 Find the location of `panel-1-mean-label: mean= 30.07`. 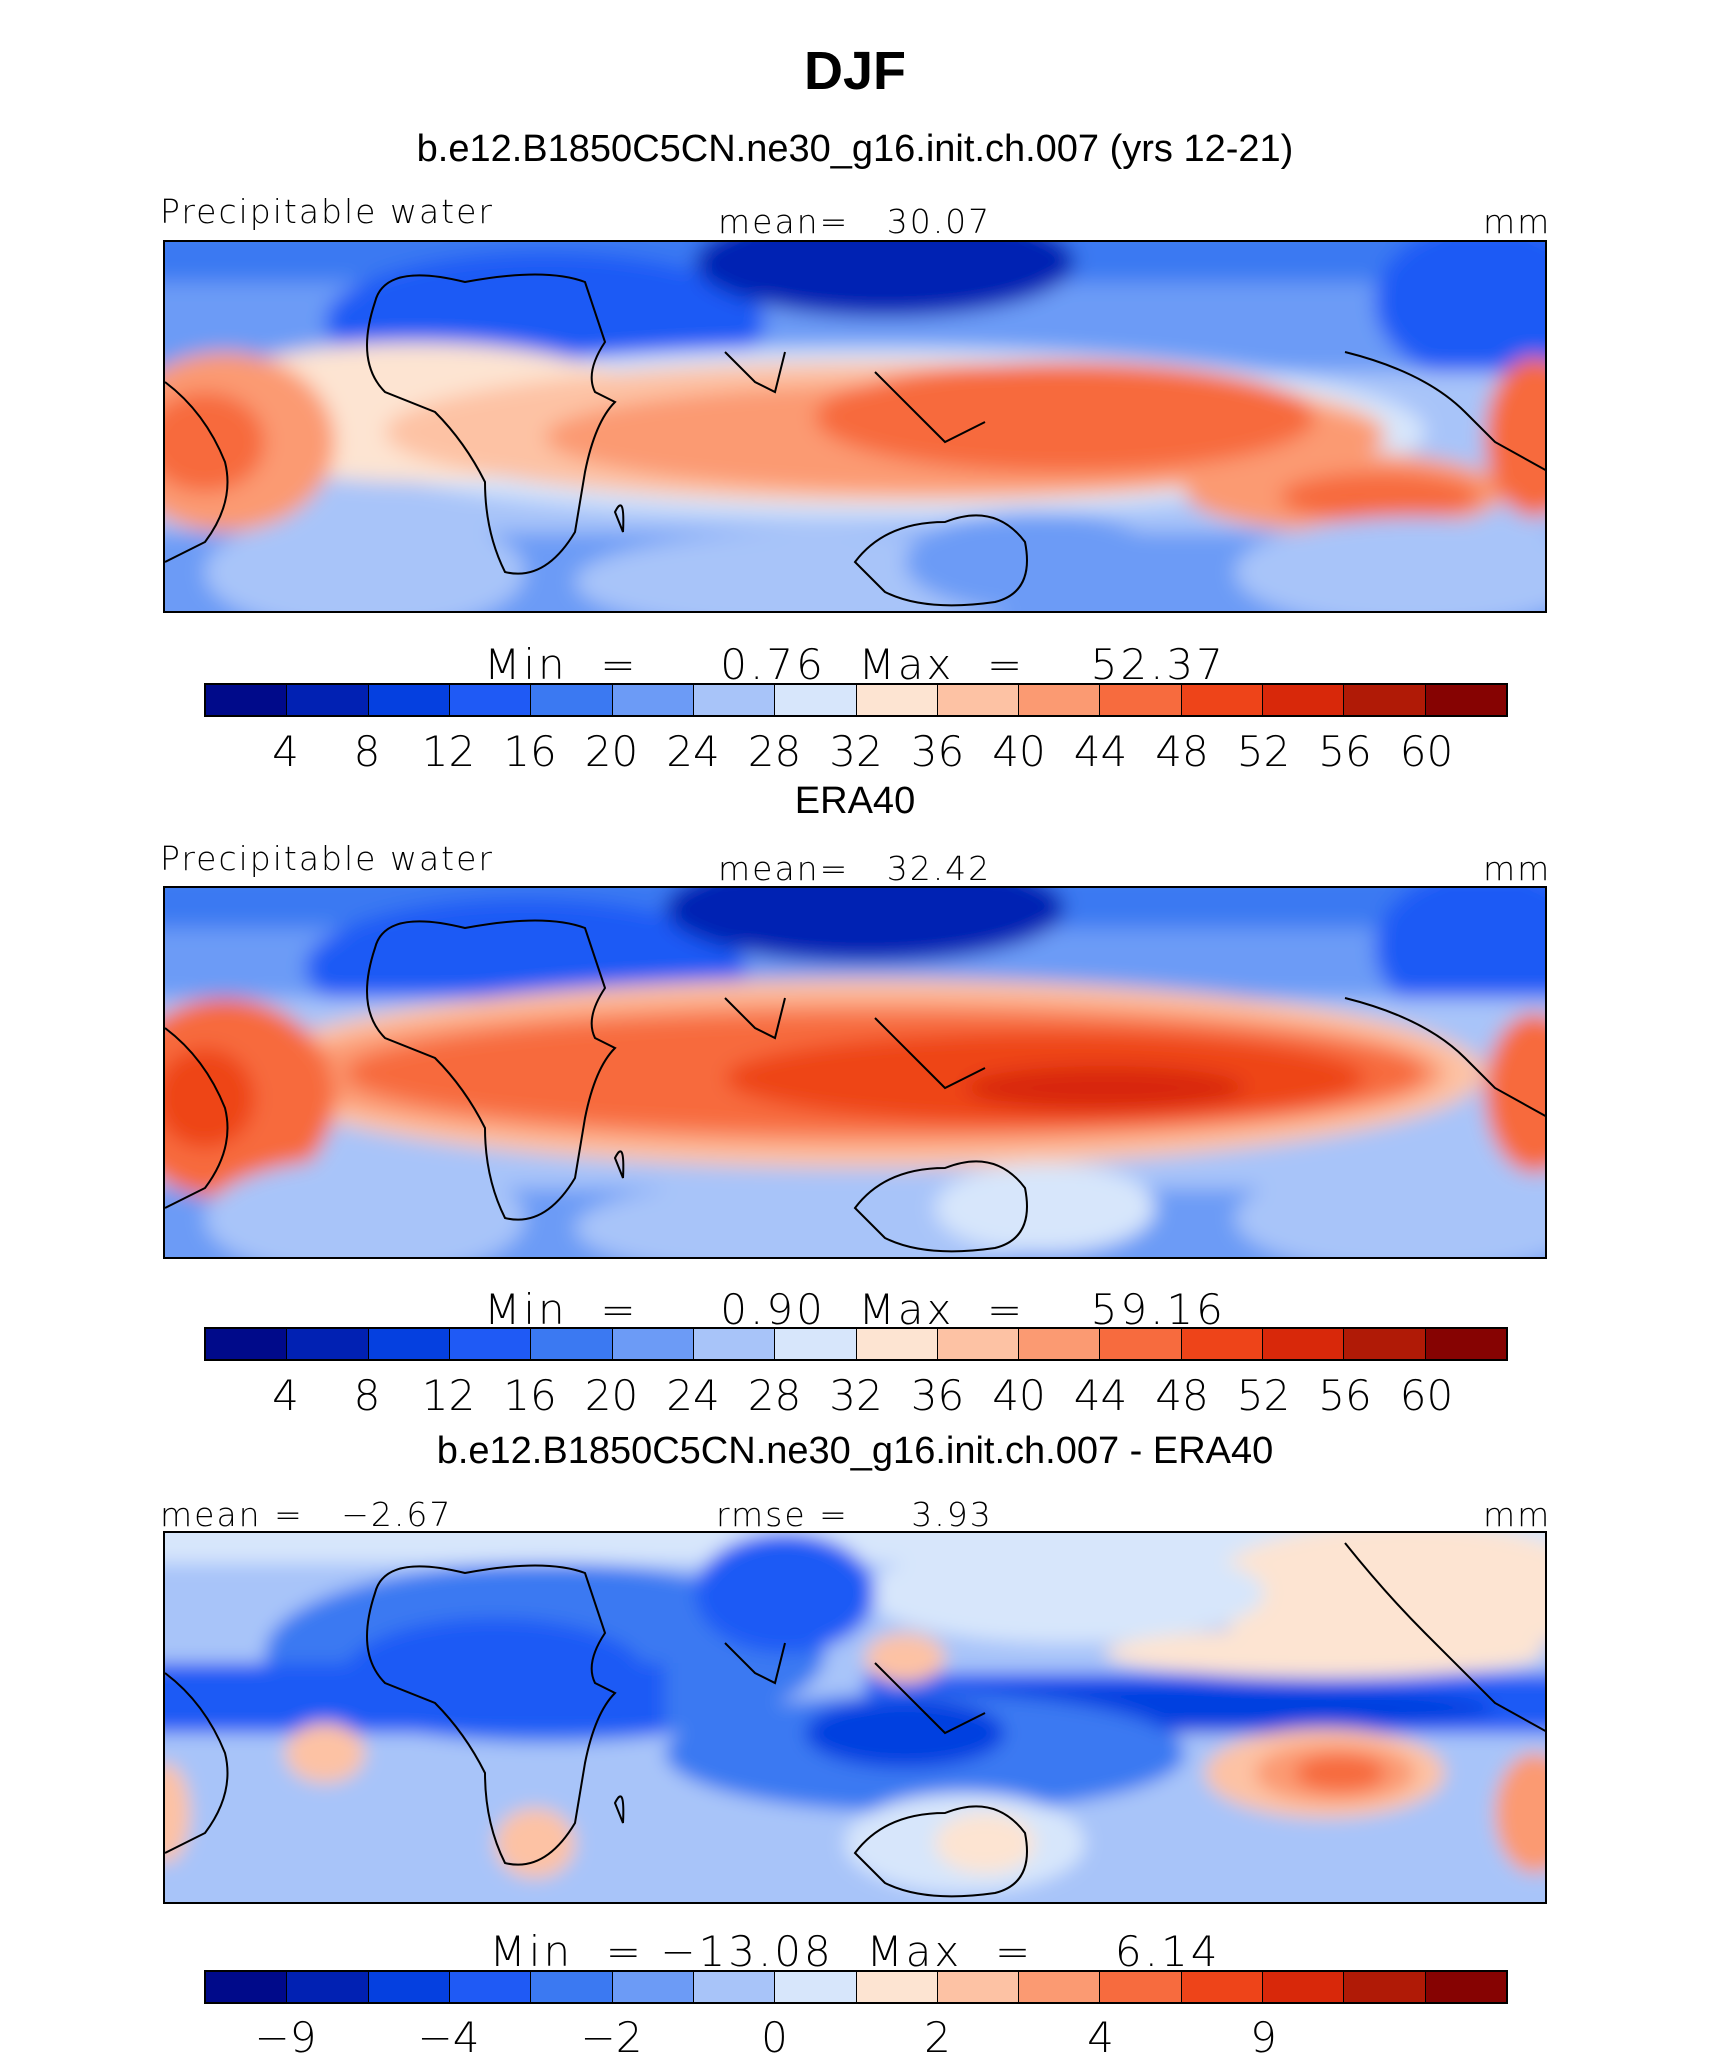

panel-1-mean-label: mean= 30.07 is located at coordinates (855, 221).